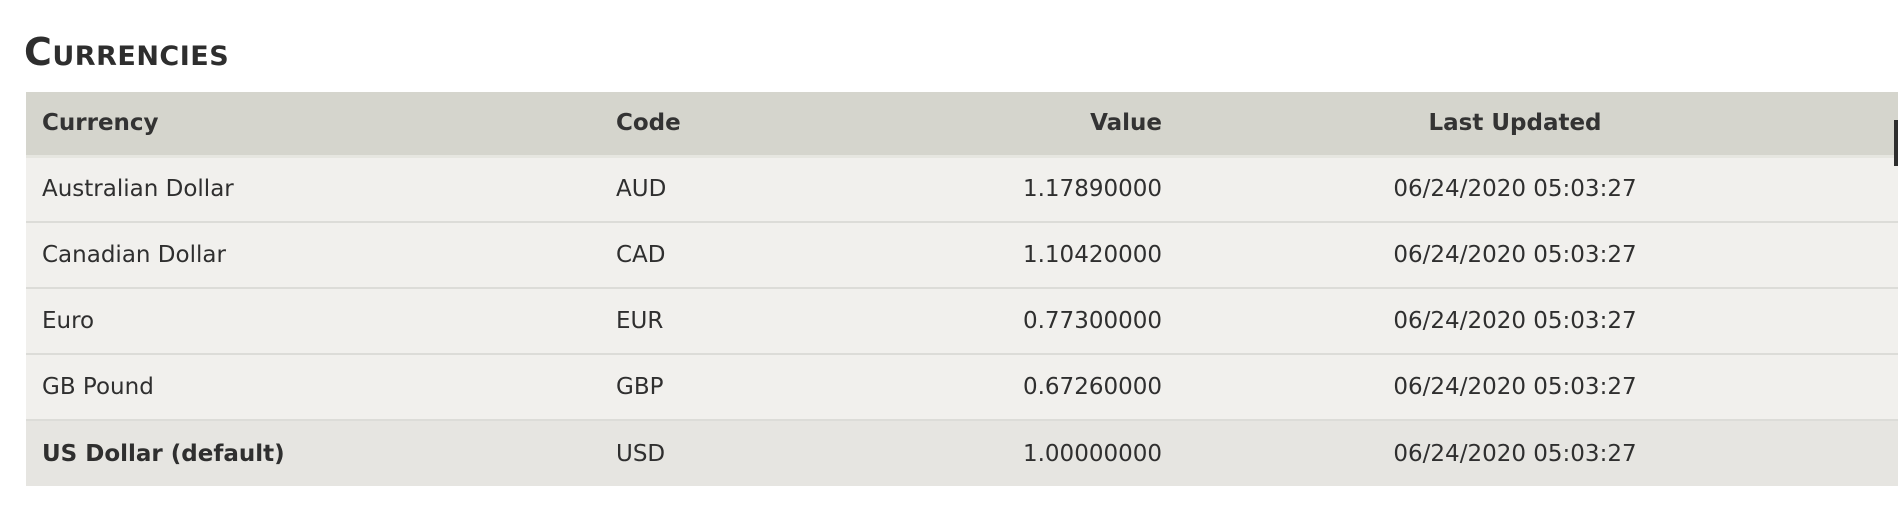  Describe the element at coordinates (724, 125) in the screenshot. I see `header-code: Code` at that location.